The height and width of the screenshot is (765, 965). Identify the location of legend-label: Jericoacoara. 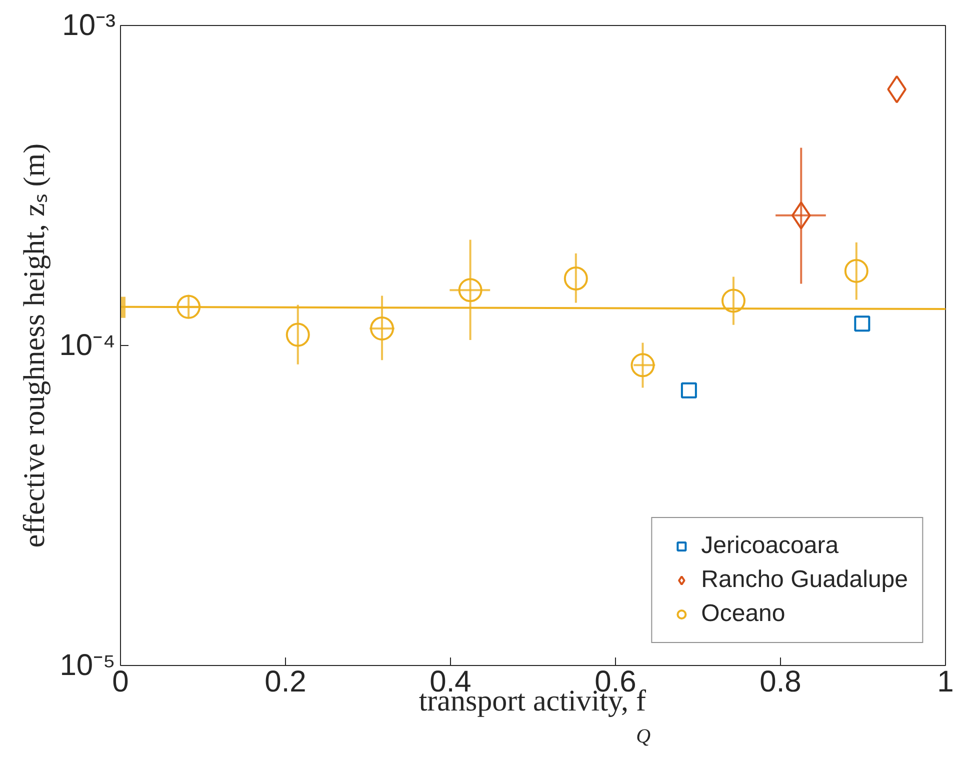
(770, 546).